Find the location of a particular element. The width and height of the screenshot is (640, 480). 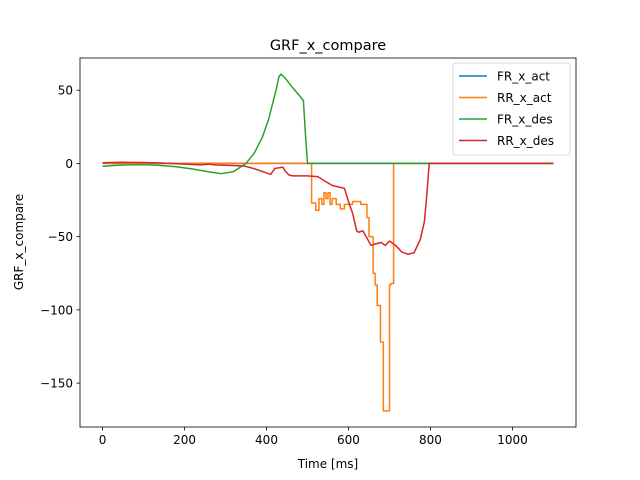

y-axis-label: GRF_x_compare is located at coordinates (19, 242).